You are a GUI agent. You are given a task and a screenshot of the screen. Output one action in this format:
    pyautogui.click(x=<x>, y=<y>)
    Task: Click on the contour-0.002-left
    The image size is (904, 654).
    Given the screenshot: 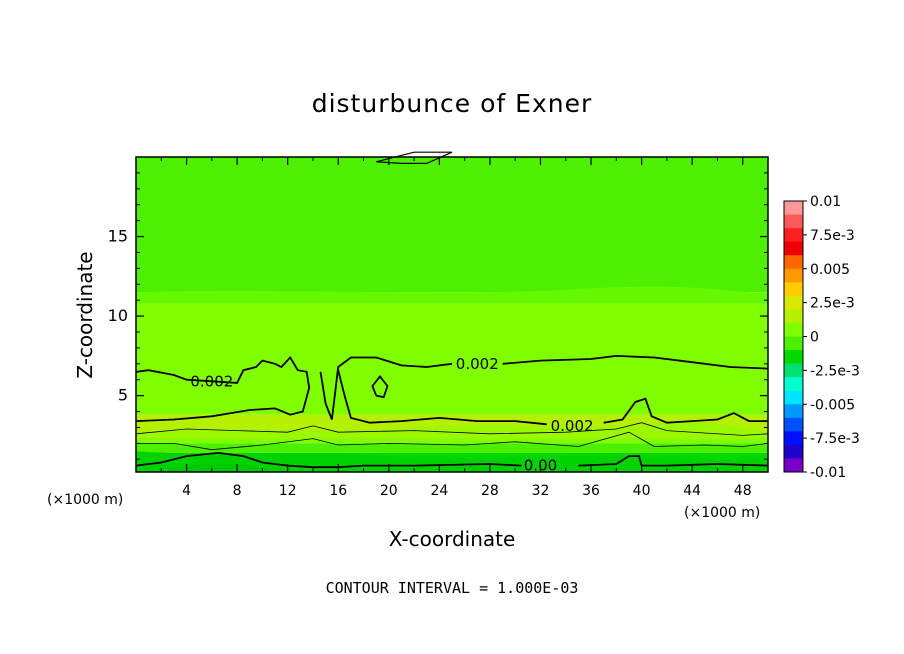 What is the action you would take?
    pyautogui.click(x=223, y=389)
    